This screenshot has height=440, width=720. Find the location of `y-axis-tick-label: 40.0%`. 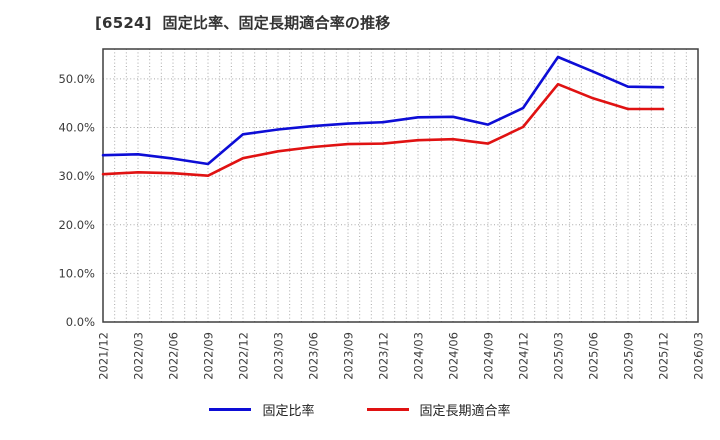

y-axis-tick-label: 40.0% is located at coordinates (76, 128).